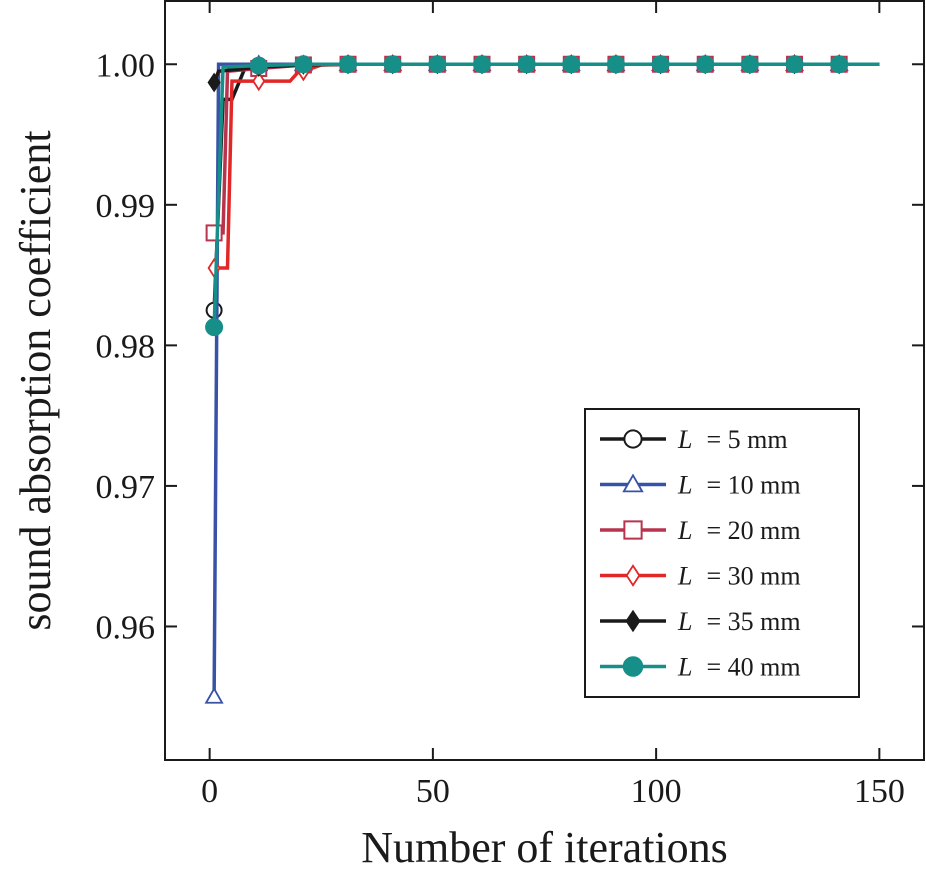  What do you see at coordinates (126, 627) in the screenshot?
I see `y-tick-label: 0.96` at bounding box center [126, 627].